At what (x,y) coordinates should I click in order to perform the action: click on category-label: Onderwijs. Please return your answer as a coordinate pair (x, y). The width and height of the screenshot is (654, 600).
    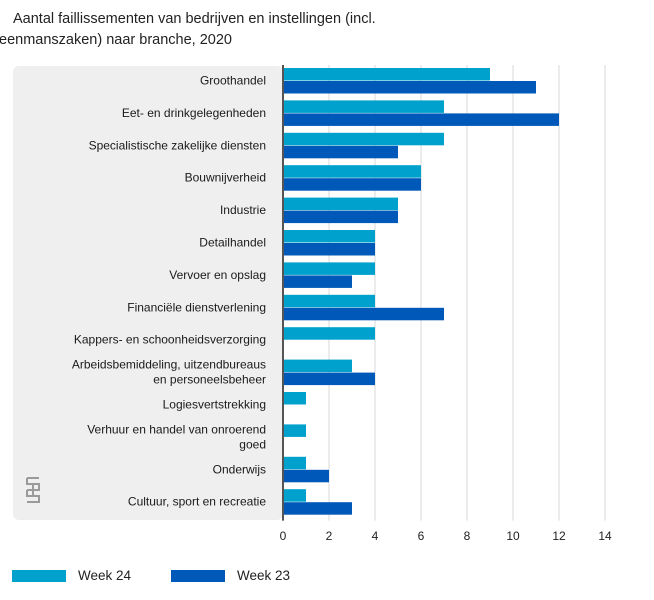
    Looking at the image, I should click on (239, 469).